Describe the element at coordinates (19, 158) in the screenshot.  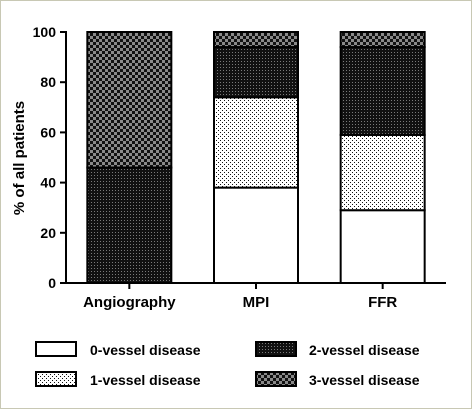
I see `y-axis-label: % of all patients` at that location.